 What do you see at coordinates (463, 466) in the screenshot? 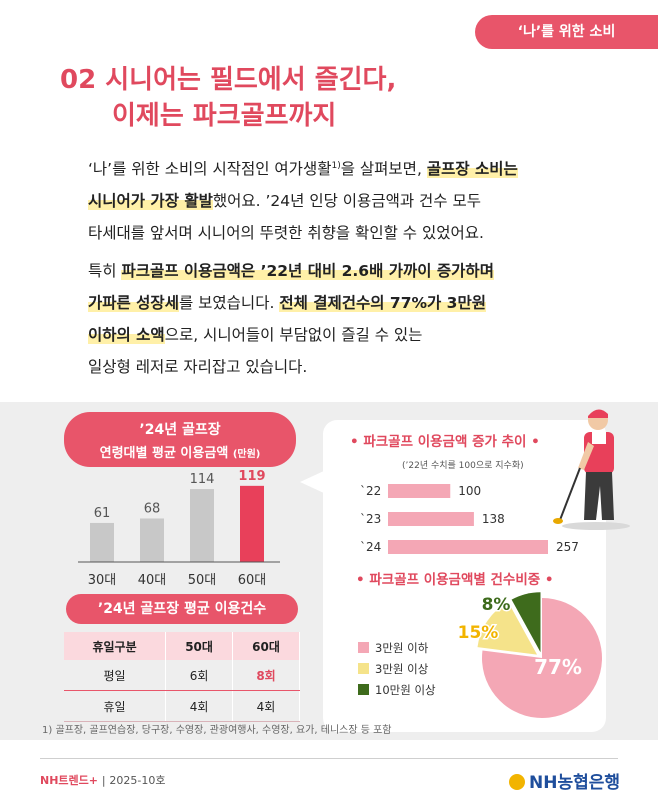
I see `growth-chart-note: (’22년 수치를 100으로 지수화)` at bounding box center [463, 466].